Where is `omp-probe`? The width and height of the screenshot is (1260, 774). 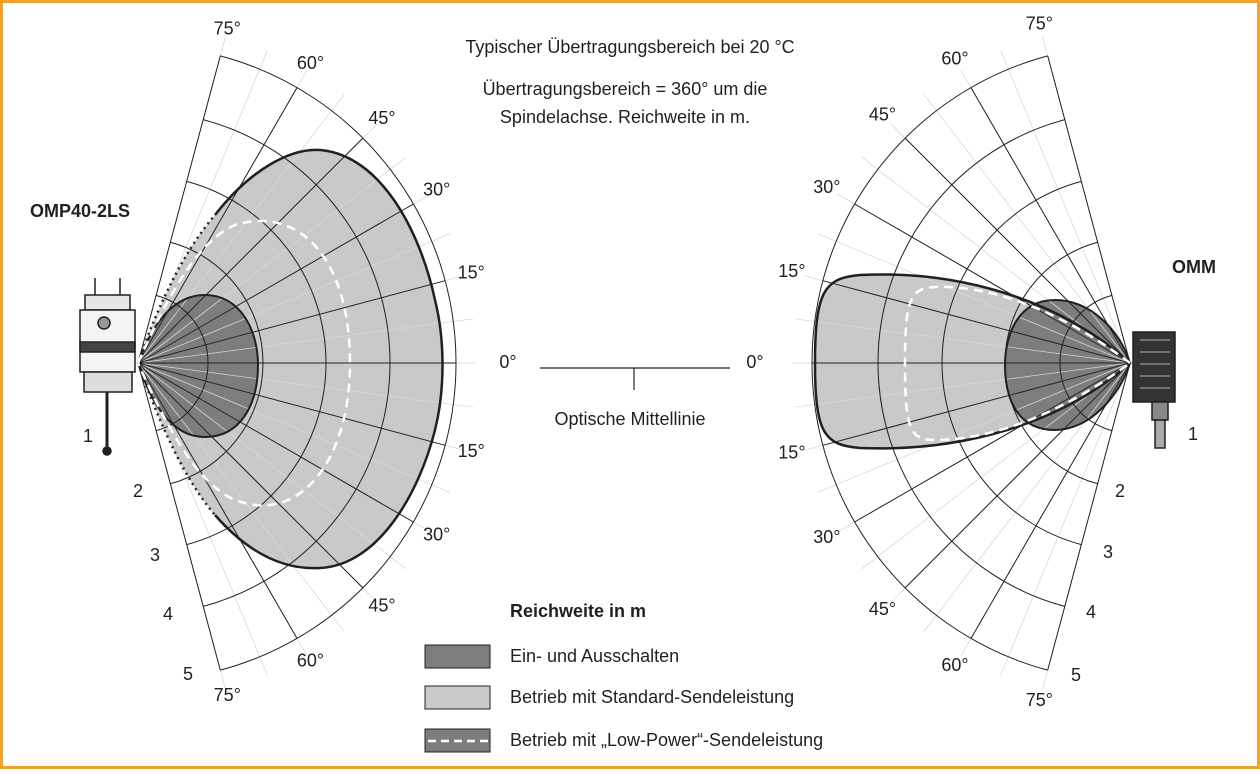
omp-probe is located at coordinates (107, 367).